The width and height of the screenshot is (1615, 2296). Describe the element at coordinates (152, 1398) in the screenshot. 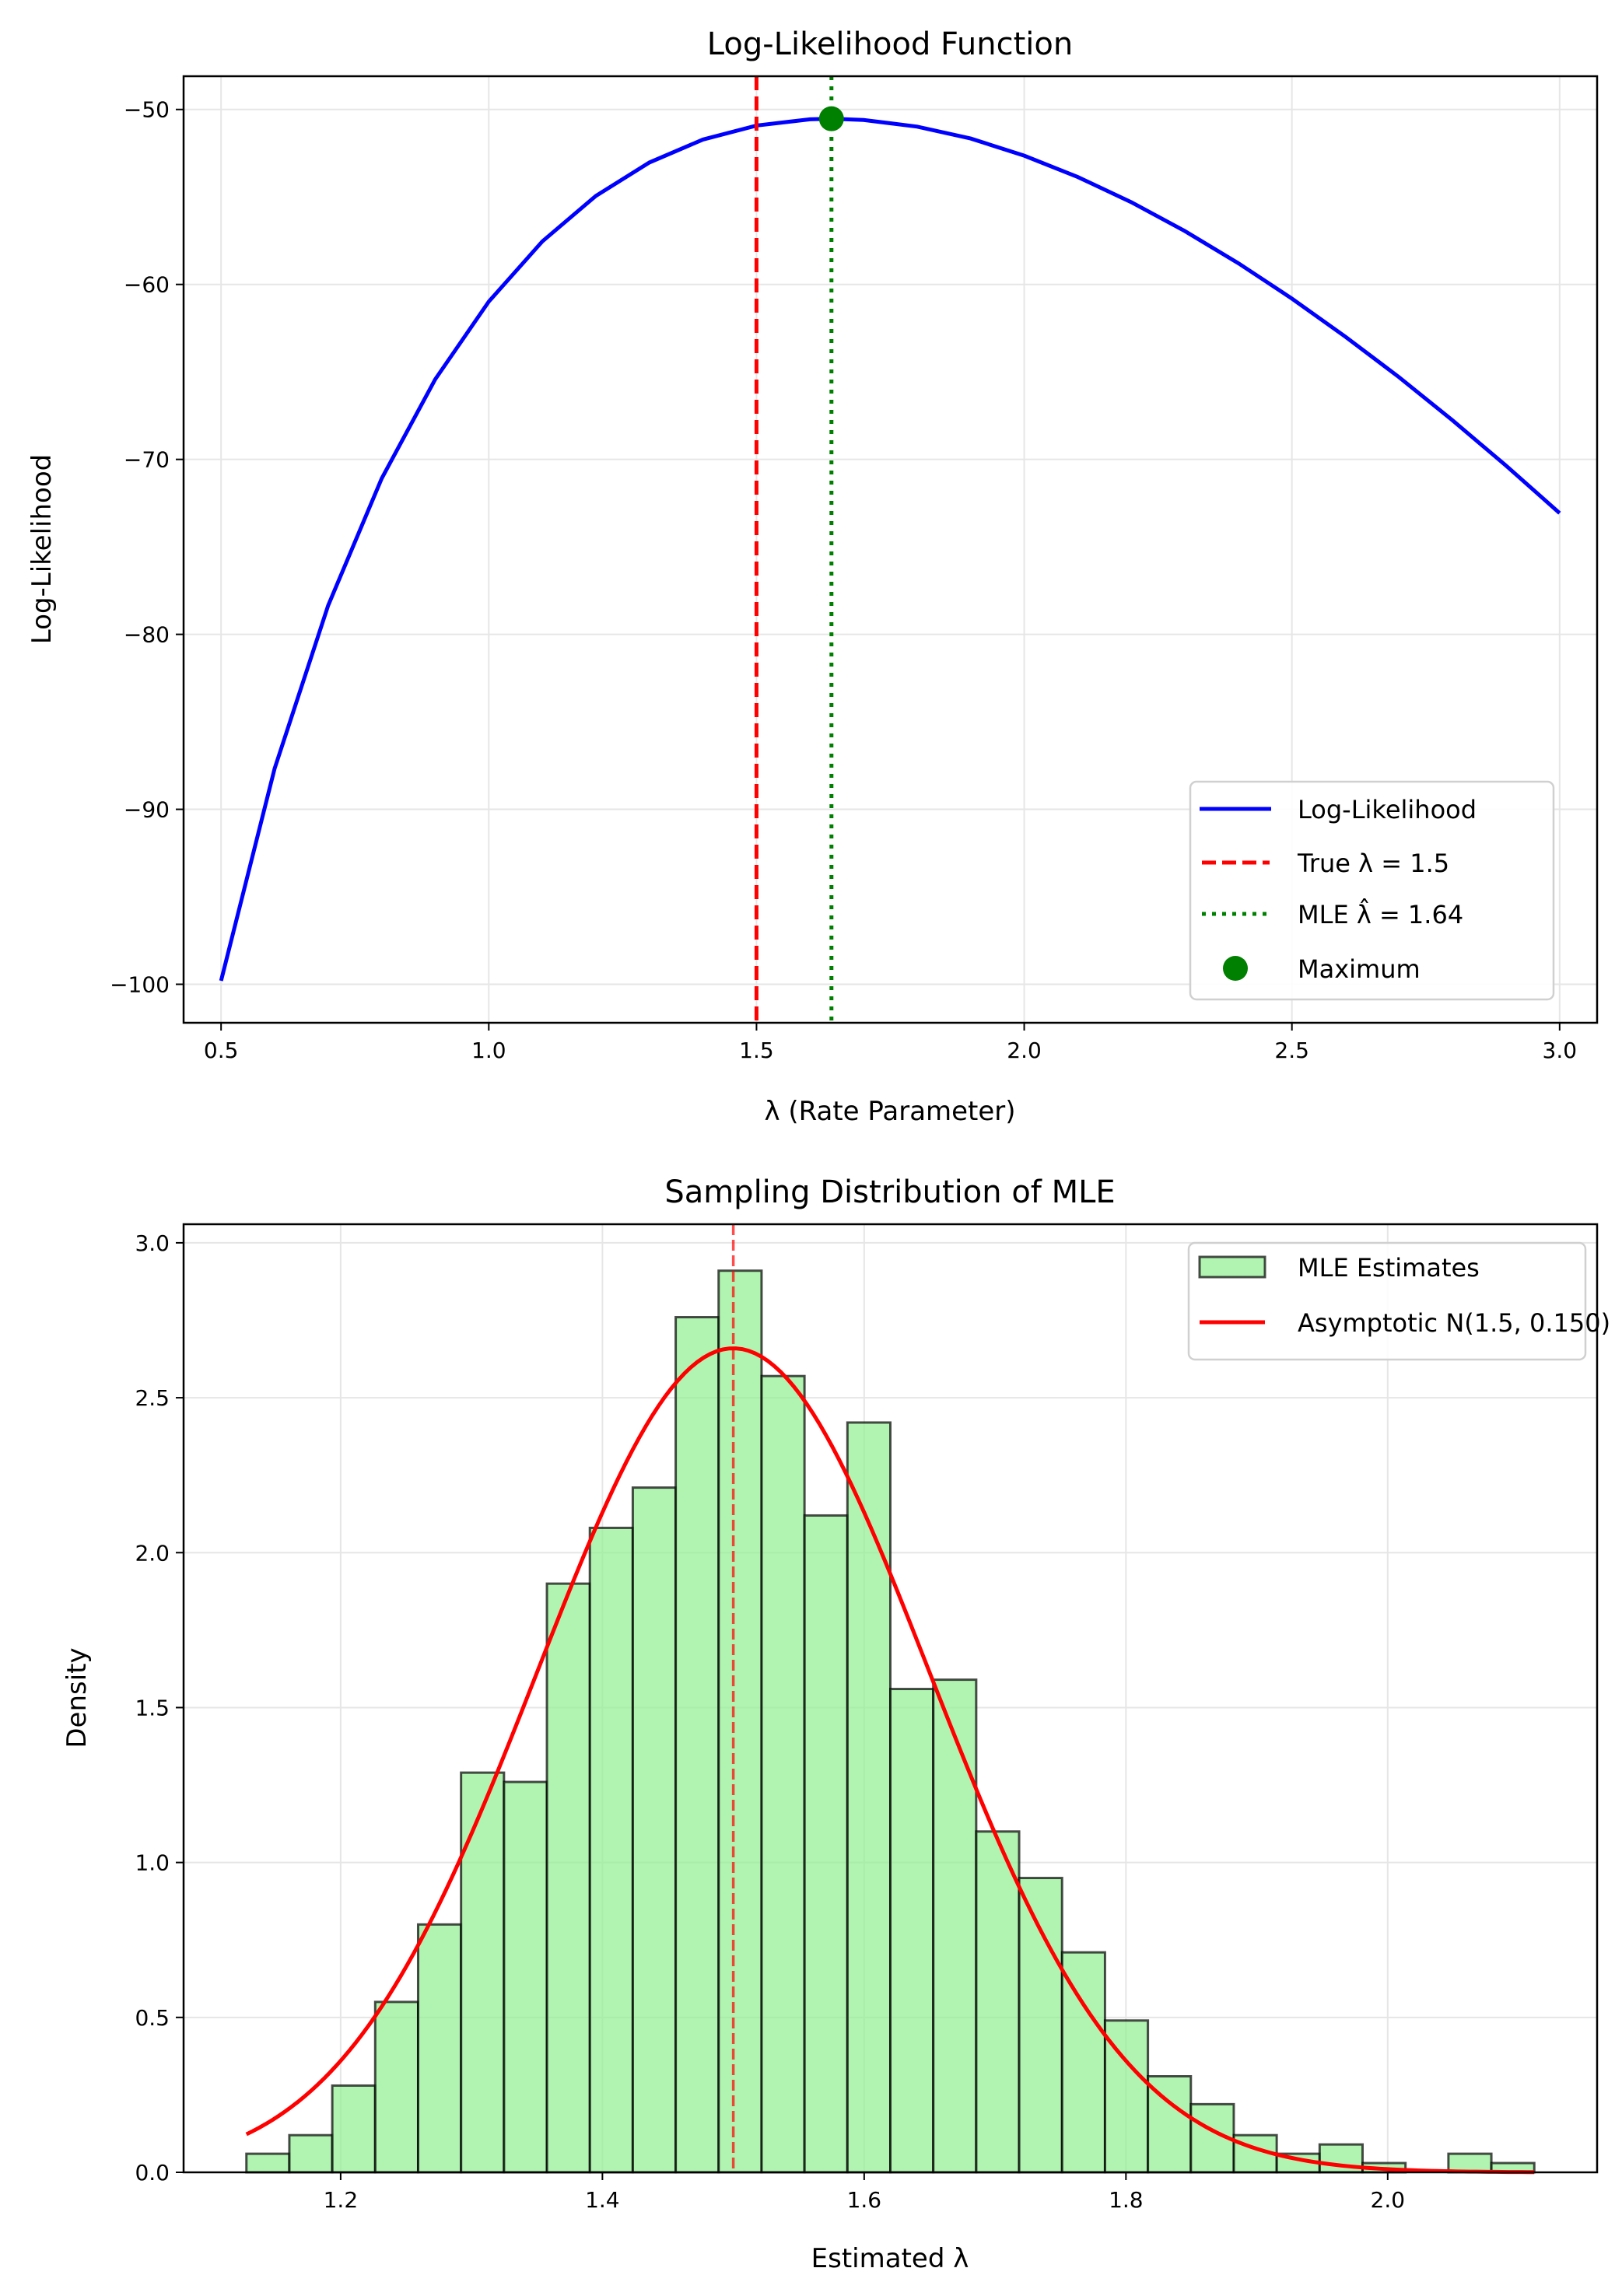

I see `y-tick-label: 2.5` at that location.